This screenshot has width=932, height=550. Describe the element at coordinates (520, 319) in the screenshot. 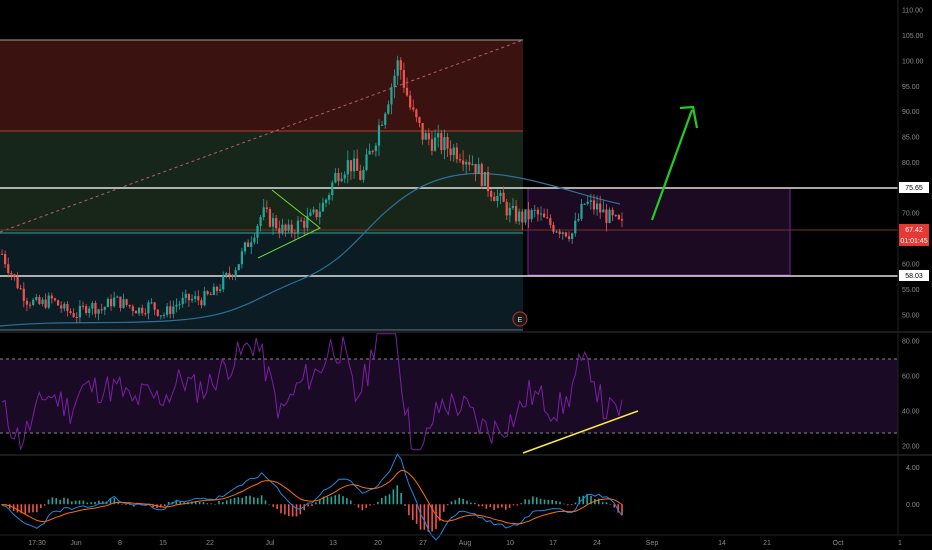

I see `earnings-marker` at that location.